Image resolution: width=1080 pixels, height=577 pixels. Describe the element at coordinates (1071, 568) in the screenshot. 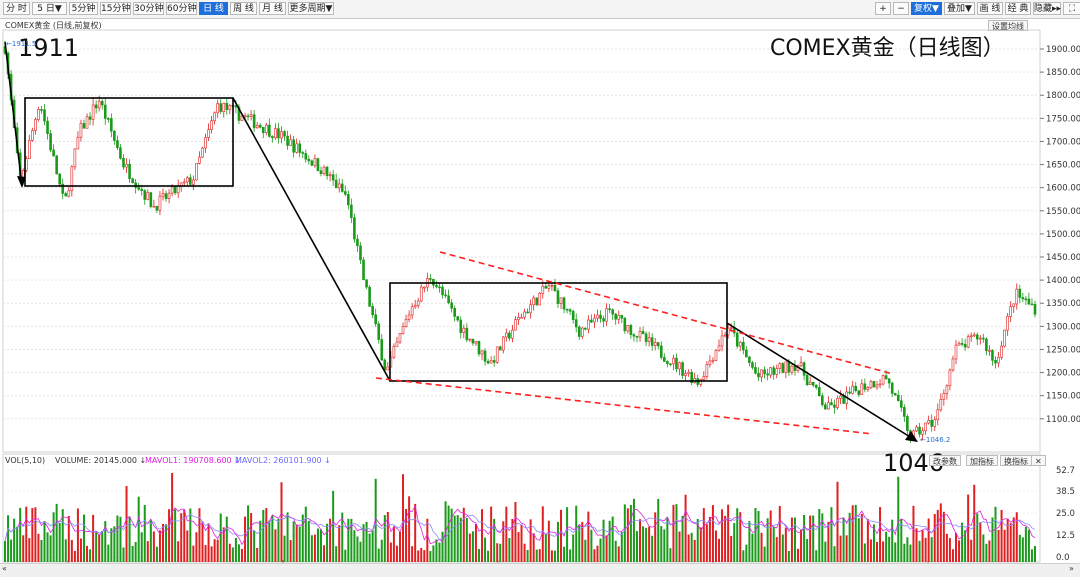

I see `scroll-right-icon: »` at that location.